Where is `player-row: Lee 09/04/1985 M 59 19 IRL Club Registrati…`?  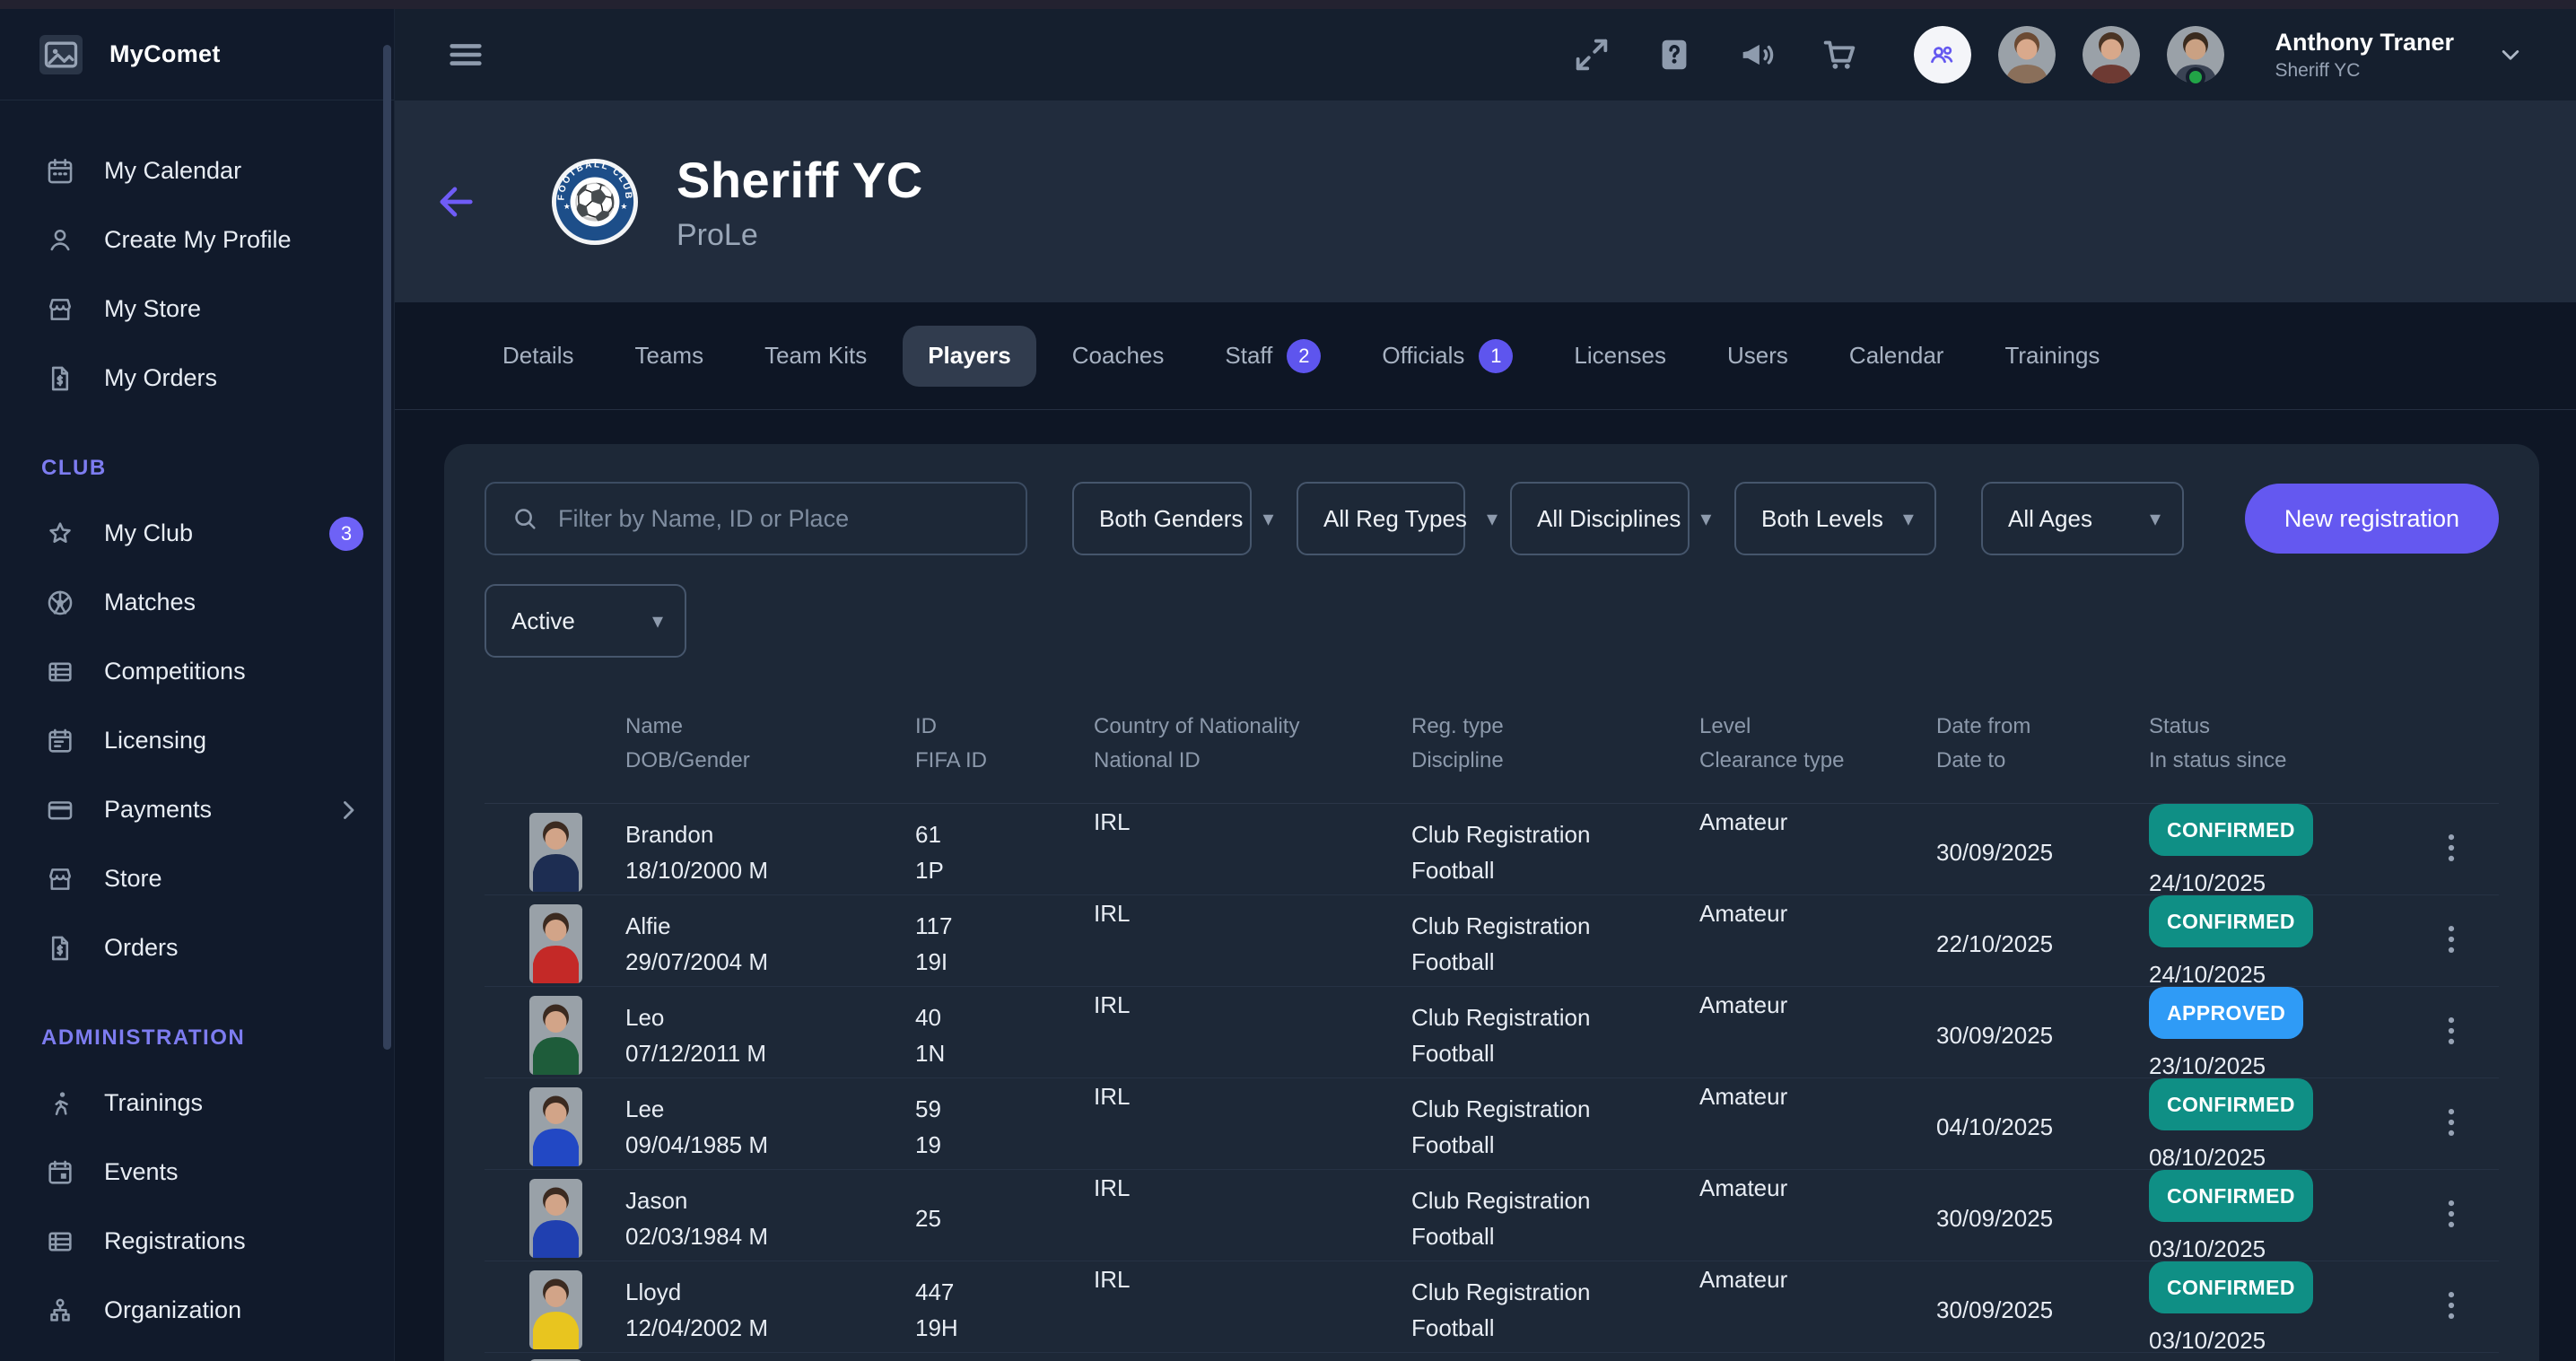 player-row: Lee 09/04/1985 M 59 19 IRL Club Registrati… is located at coordinates (1492, 1124).